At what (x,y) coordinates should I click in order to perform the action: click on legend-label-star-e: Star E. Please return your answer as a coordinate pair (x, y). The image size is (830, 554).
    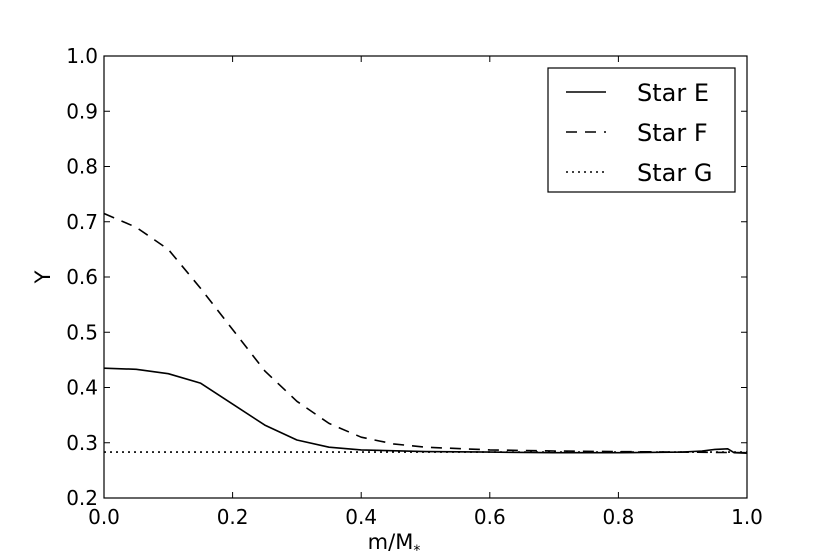
    Looking at the image, I should click on (673, 93).